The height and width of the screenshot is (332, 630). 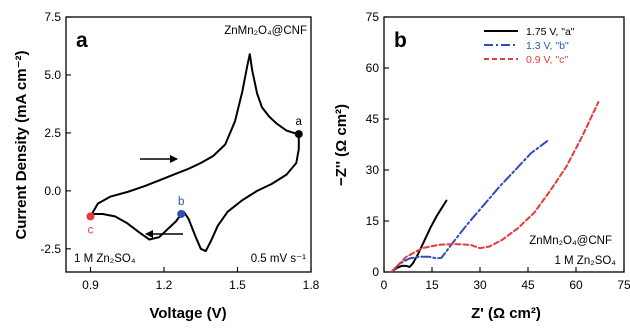 What do you see at coordinates (547, 60) in the screenshot?
I see `legend-label: 0.9 V, "c"` at bounding box center [547, 60].